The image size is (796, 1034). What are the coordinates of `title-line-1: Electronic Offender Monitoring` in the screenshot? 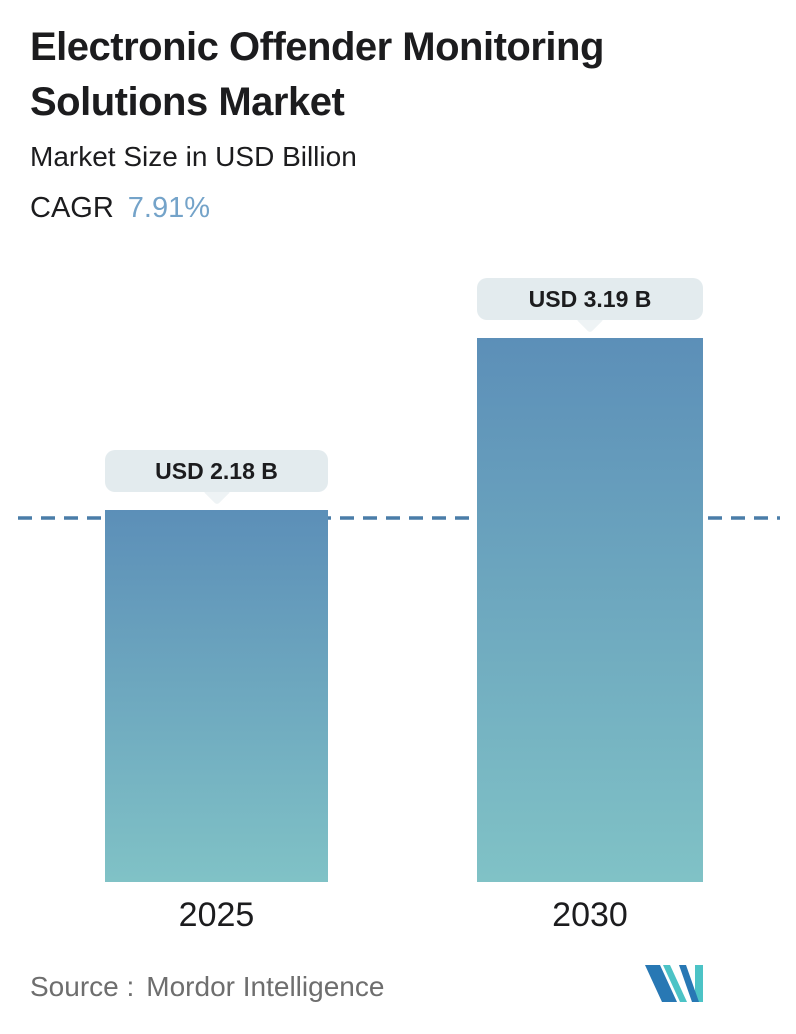 It's located at (317, 47).